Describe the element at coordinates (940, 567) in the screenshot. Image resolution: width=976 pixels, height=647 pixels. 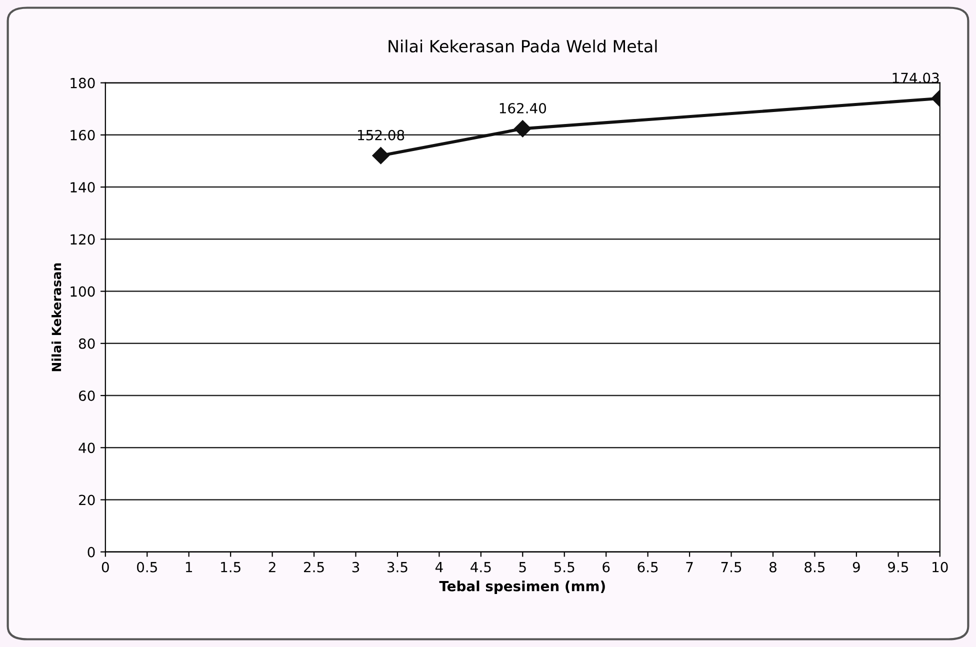
I see `x-tick-label: 10` at that location.